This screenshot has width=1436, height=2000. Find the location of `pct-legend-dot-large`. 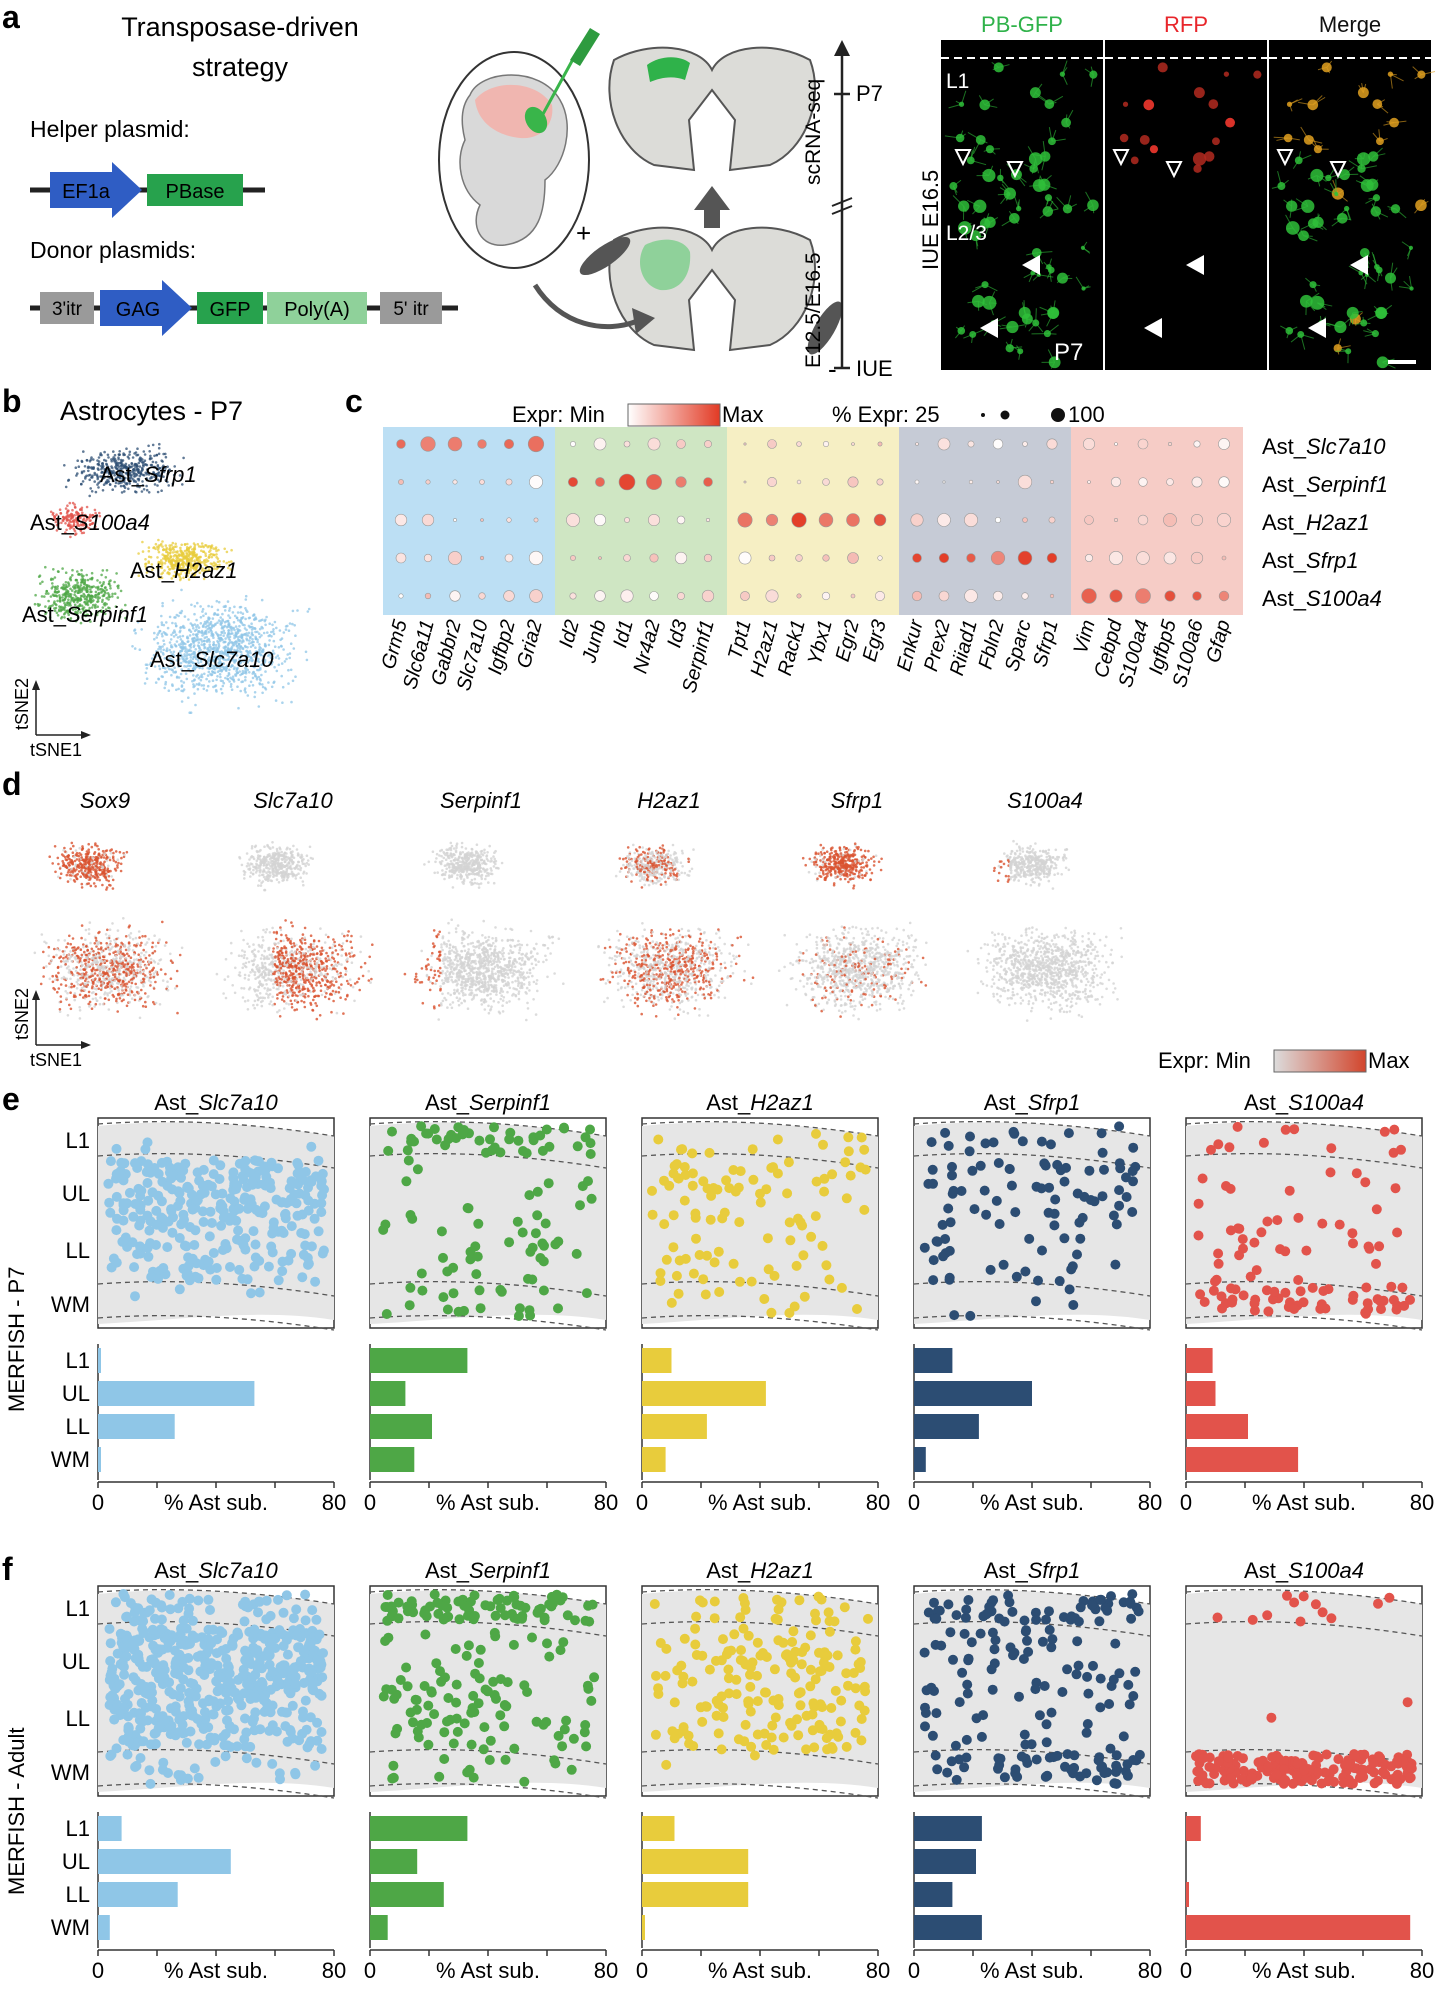

pct-legend-dot-large is located at coordinates (1058, 415).